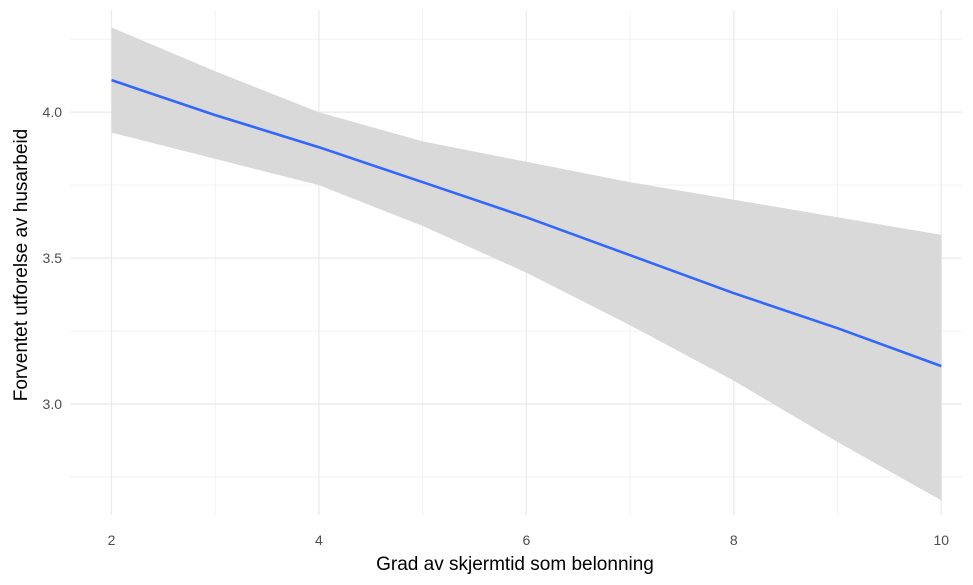  I want to click on x-axis-ticks: 2 4 6 8 10, so click(529, 540).